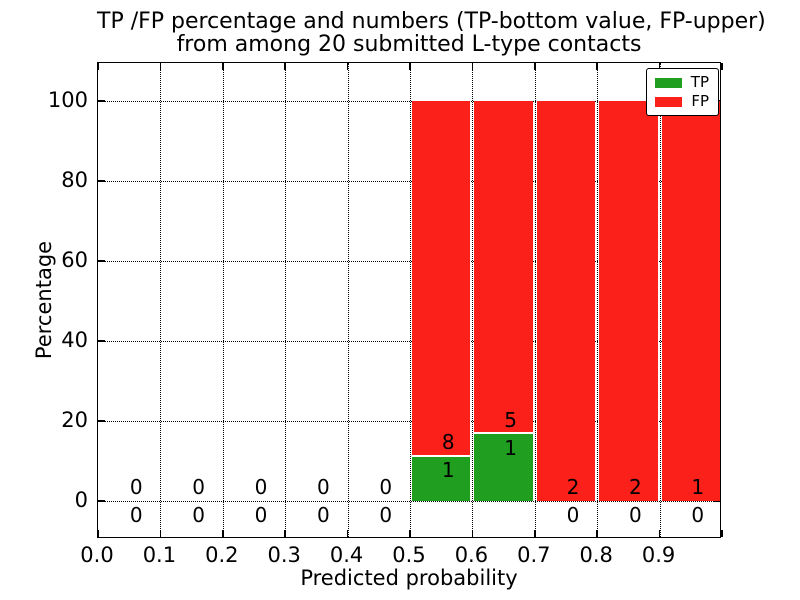 This screenshot has height=600, width=800. I want to click on legend-label-fp: FP, so click(700, 101).